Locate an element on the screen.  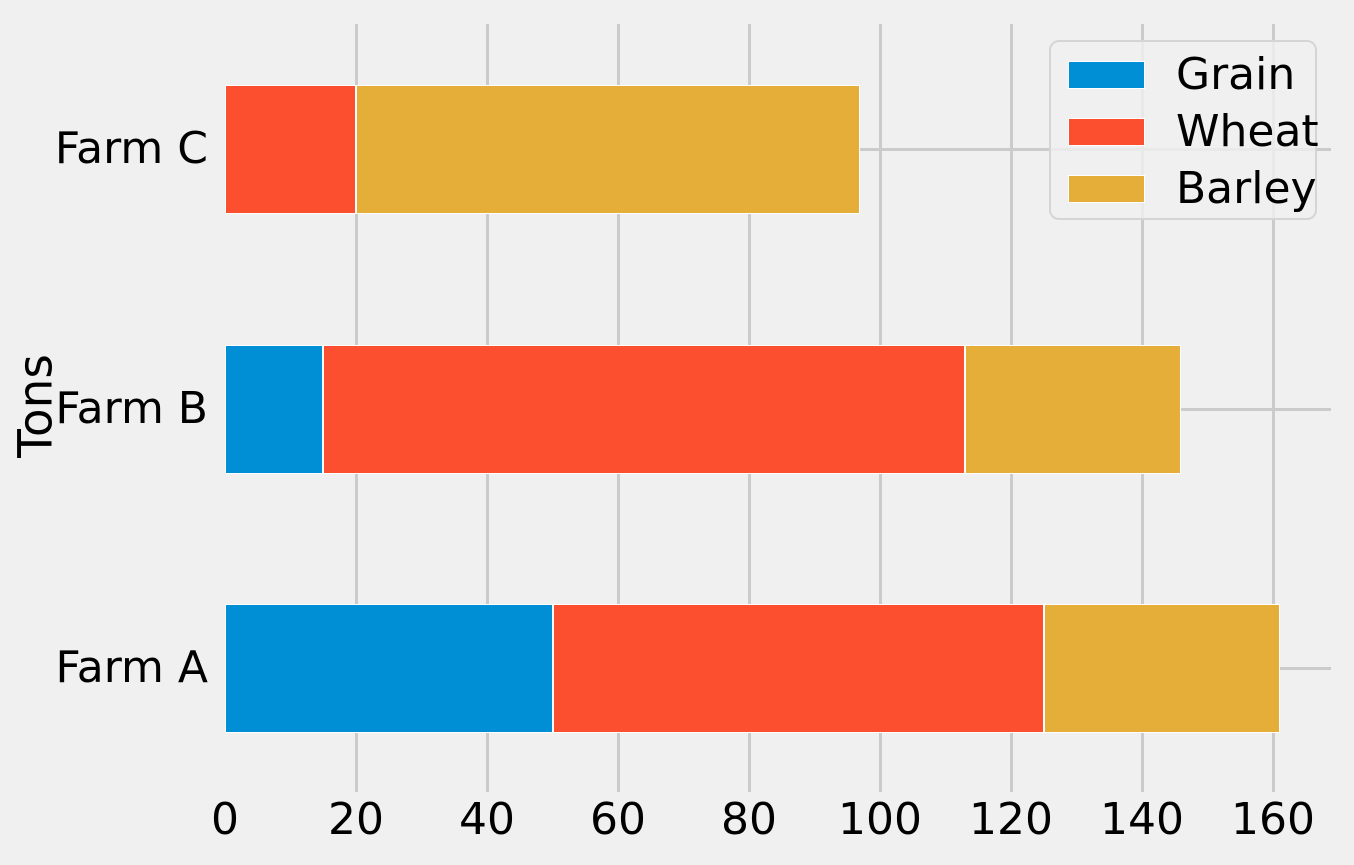
legend-item-grain: Grain is located at coordinates (1183, 74).